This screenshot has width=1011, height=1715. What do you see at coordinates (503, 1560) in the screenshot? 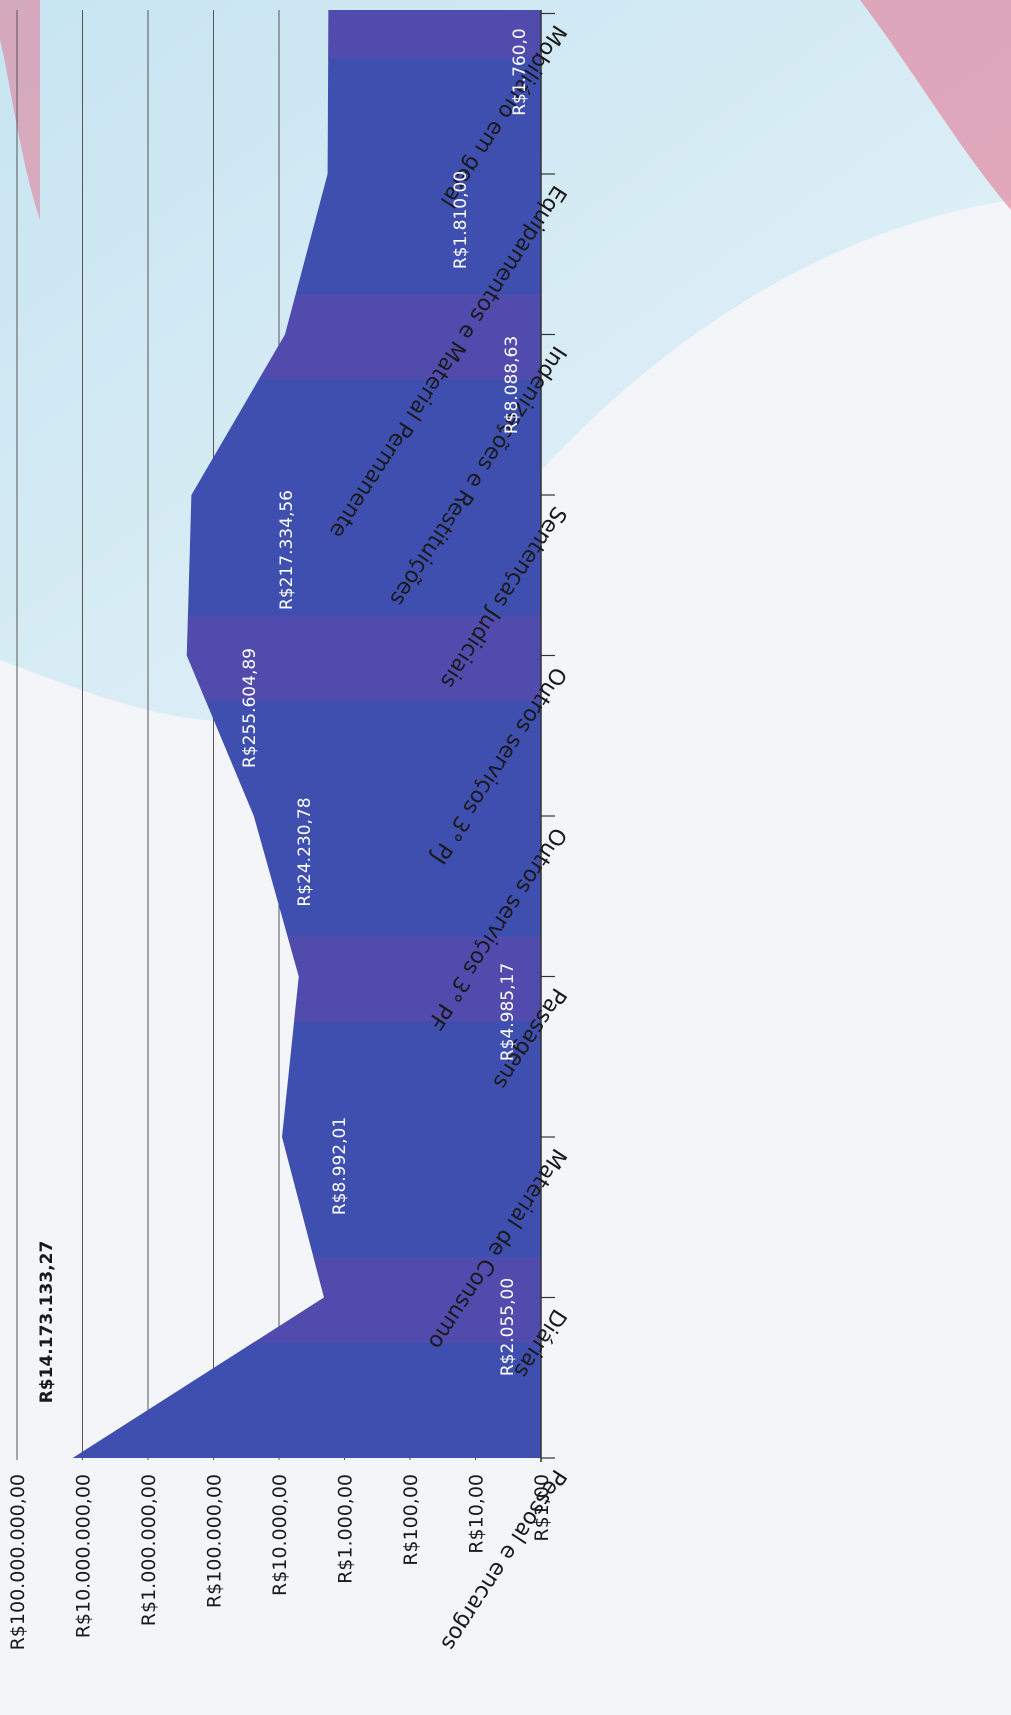
I see `category-label-0: Pessoal e encargos` at bounding box center [503, 1560].